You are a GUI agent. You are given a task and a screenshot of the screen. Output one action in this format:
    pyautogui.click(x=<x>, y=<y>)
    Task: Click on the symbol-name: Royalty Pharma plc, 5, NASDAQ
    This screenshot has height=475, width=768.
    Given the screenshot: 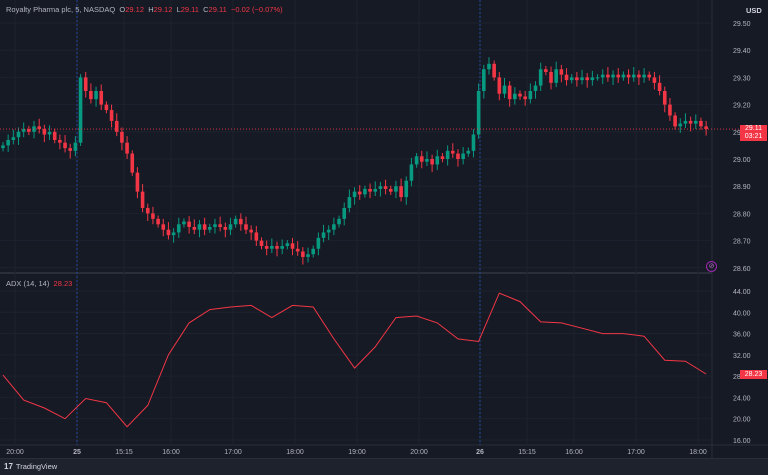 What is the action you would take?
    pyautogui.click(x=60, y=9)
    